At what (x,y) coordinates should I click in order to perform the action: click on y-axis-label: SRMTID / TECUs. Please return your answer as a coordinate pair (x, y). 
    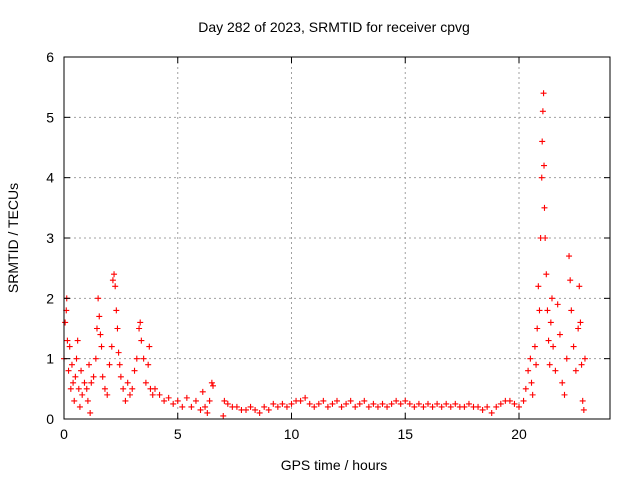
    Looking at the image, I should click on (13, 238).